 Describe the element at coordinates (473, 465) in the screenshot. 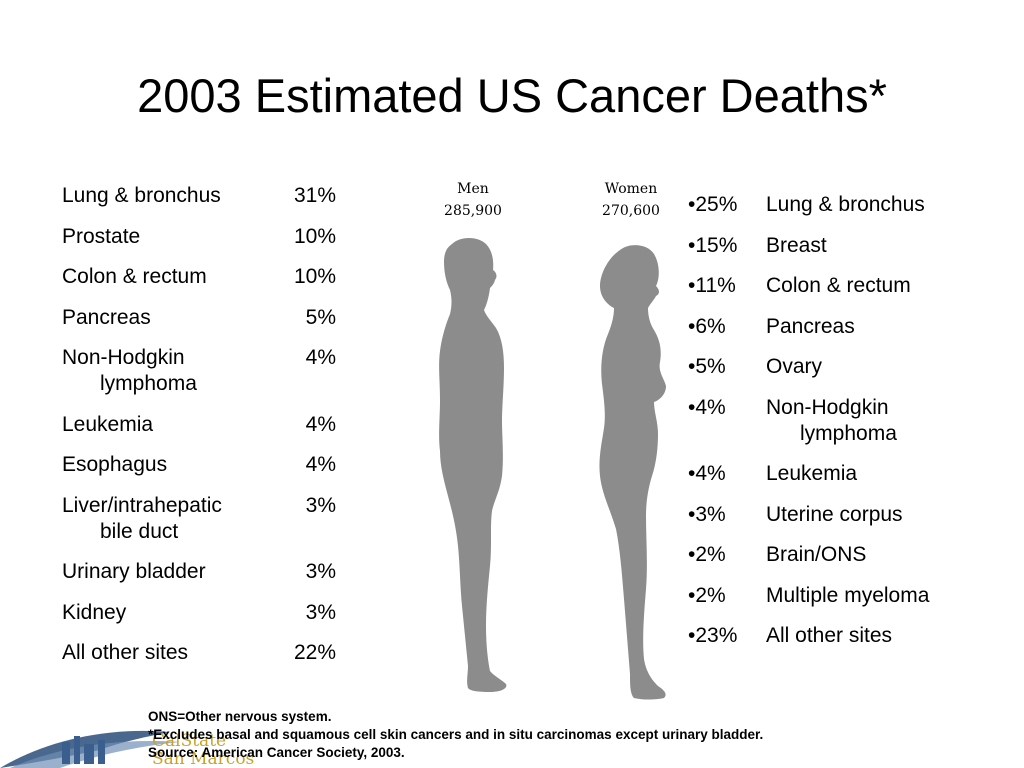

I see `male-silhouette-icon` at that location.